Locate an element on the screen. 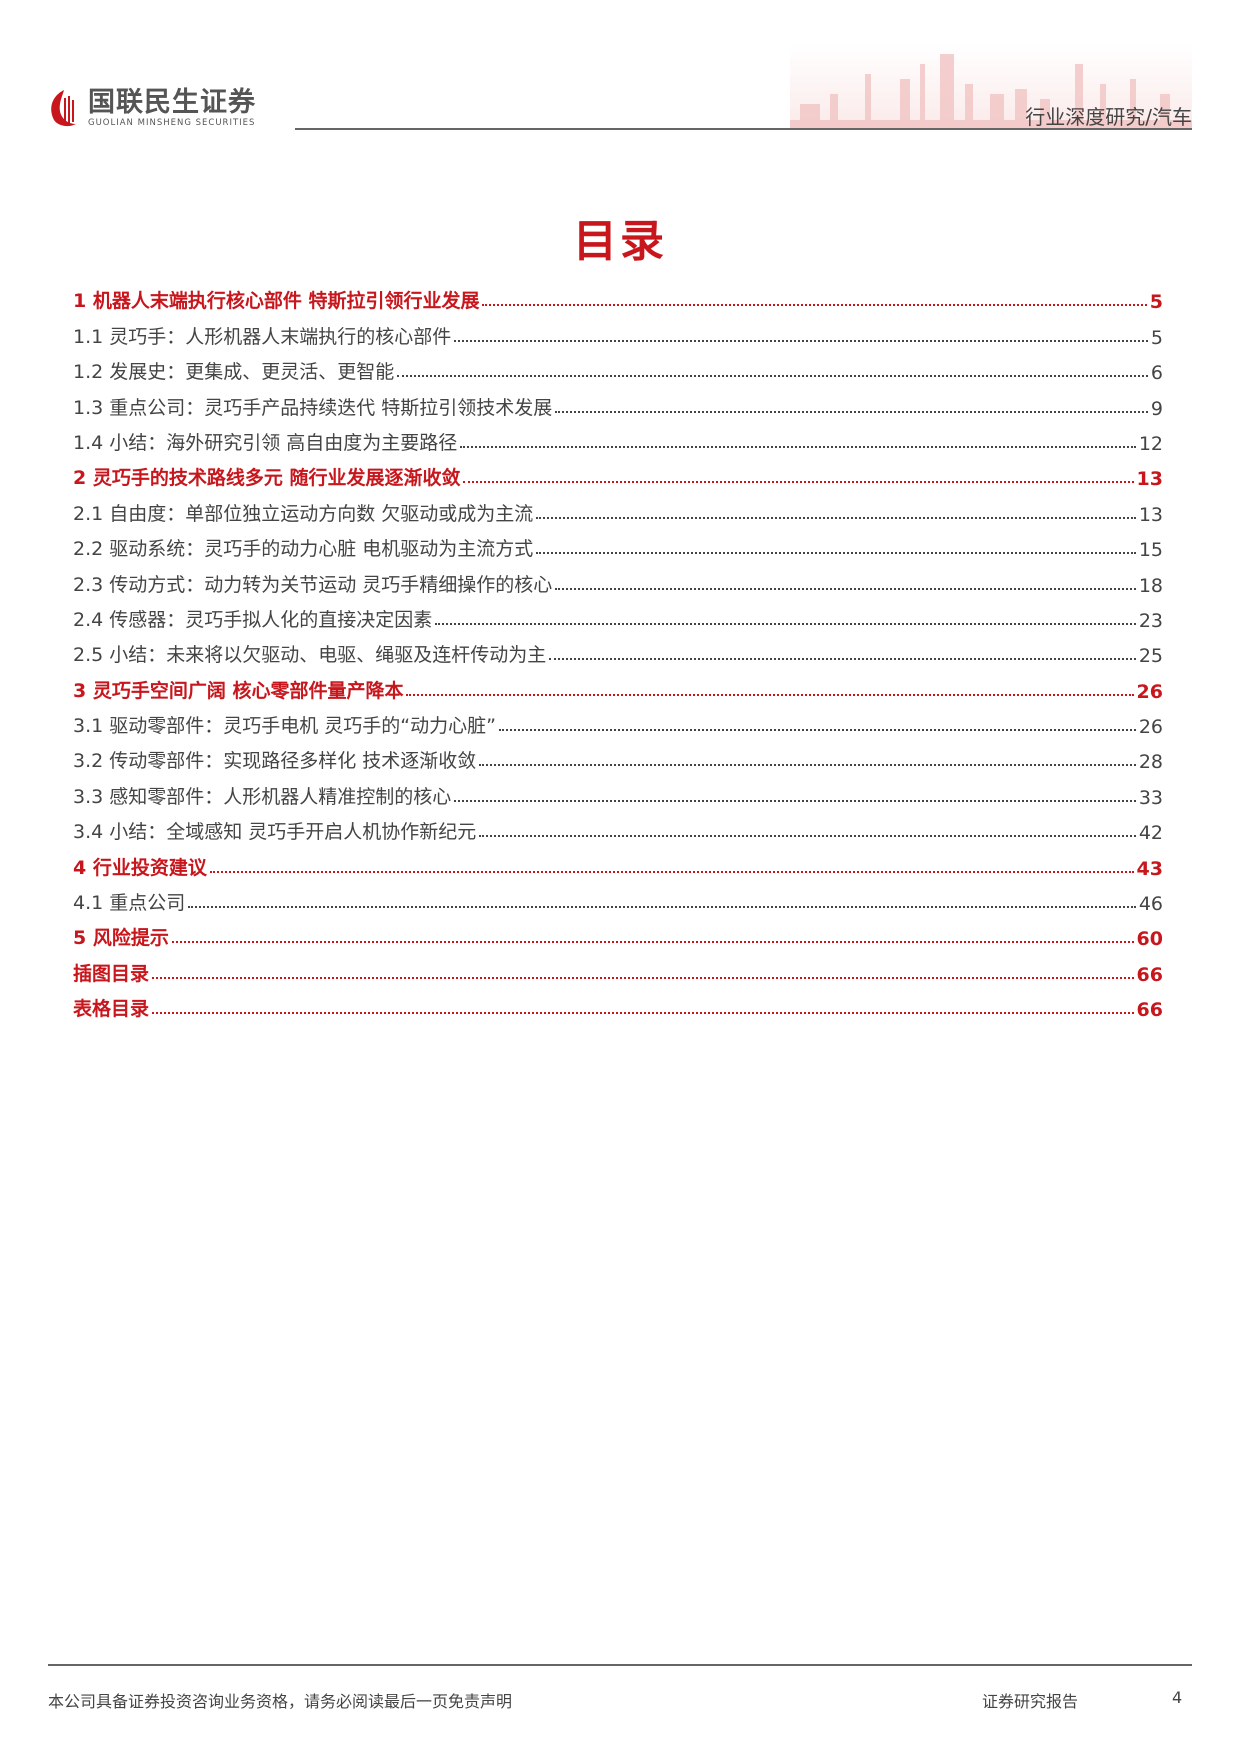 The width and height of the screenshot is (1240, 1753). toc-entry-page: 25 is located at coordinates (1150, 656).